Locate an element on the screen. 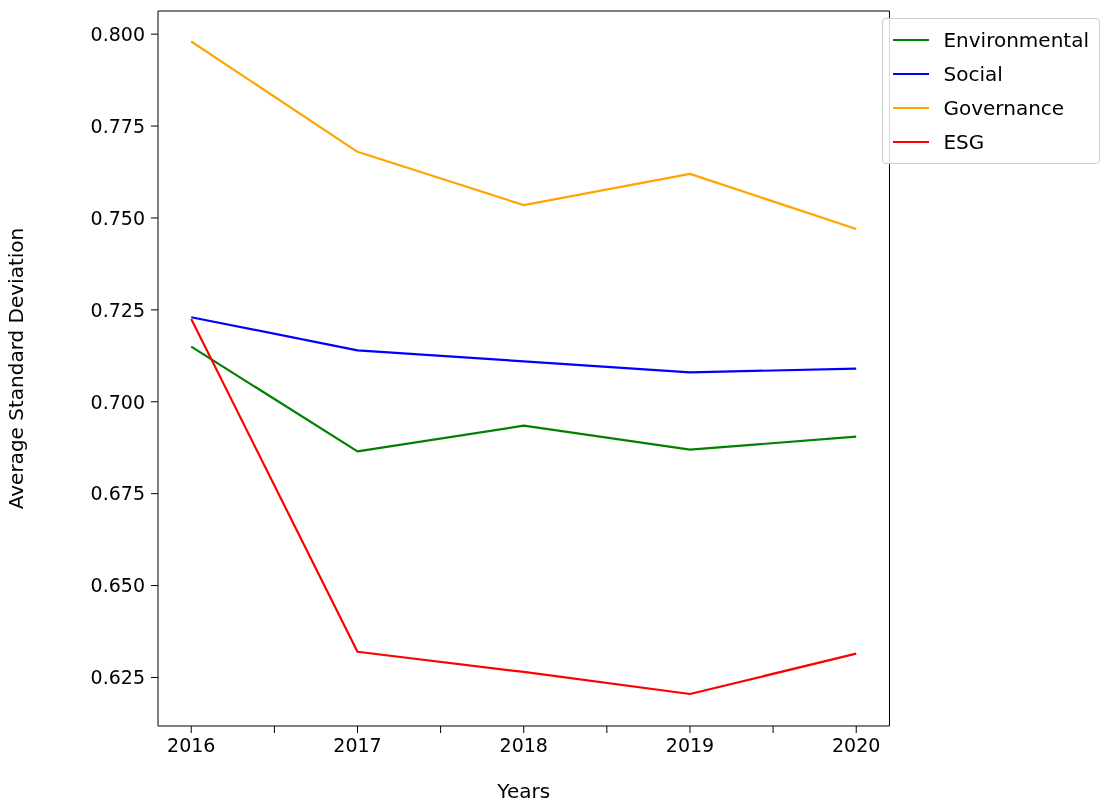 The width and height of the screenshot is (1109, 805). y-axis-title: Average Standard Deviation is located at coordinates (16, 368).